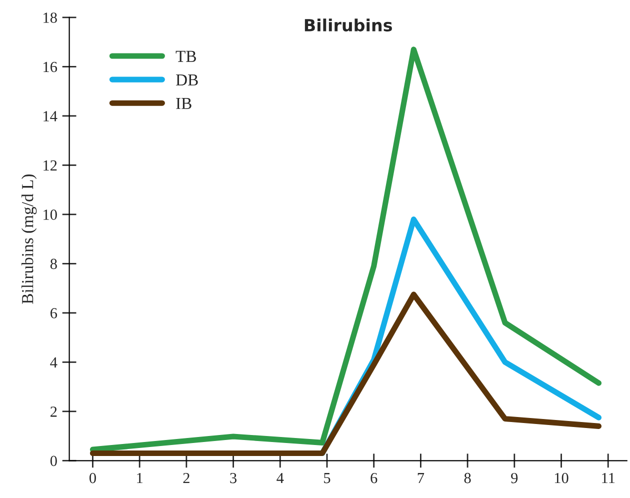 The height and width of the screenshot is (498, 630). Describe the element at coordinates (186, 478) in the screenshot. I see `x-tick-label: 2` at that location.